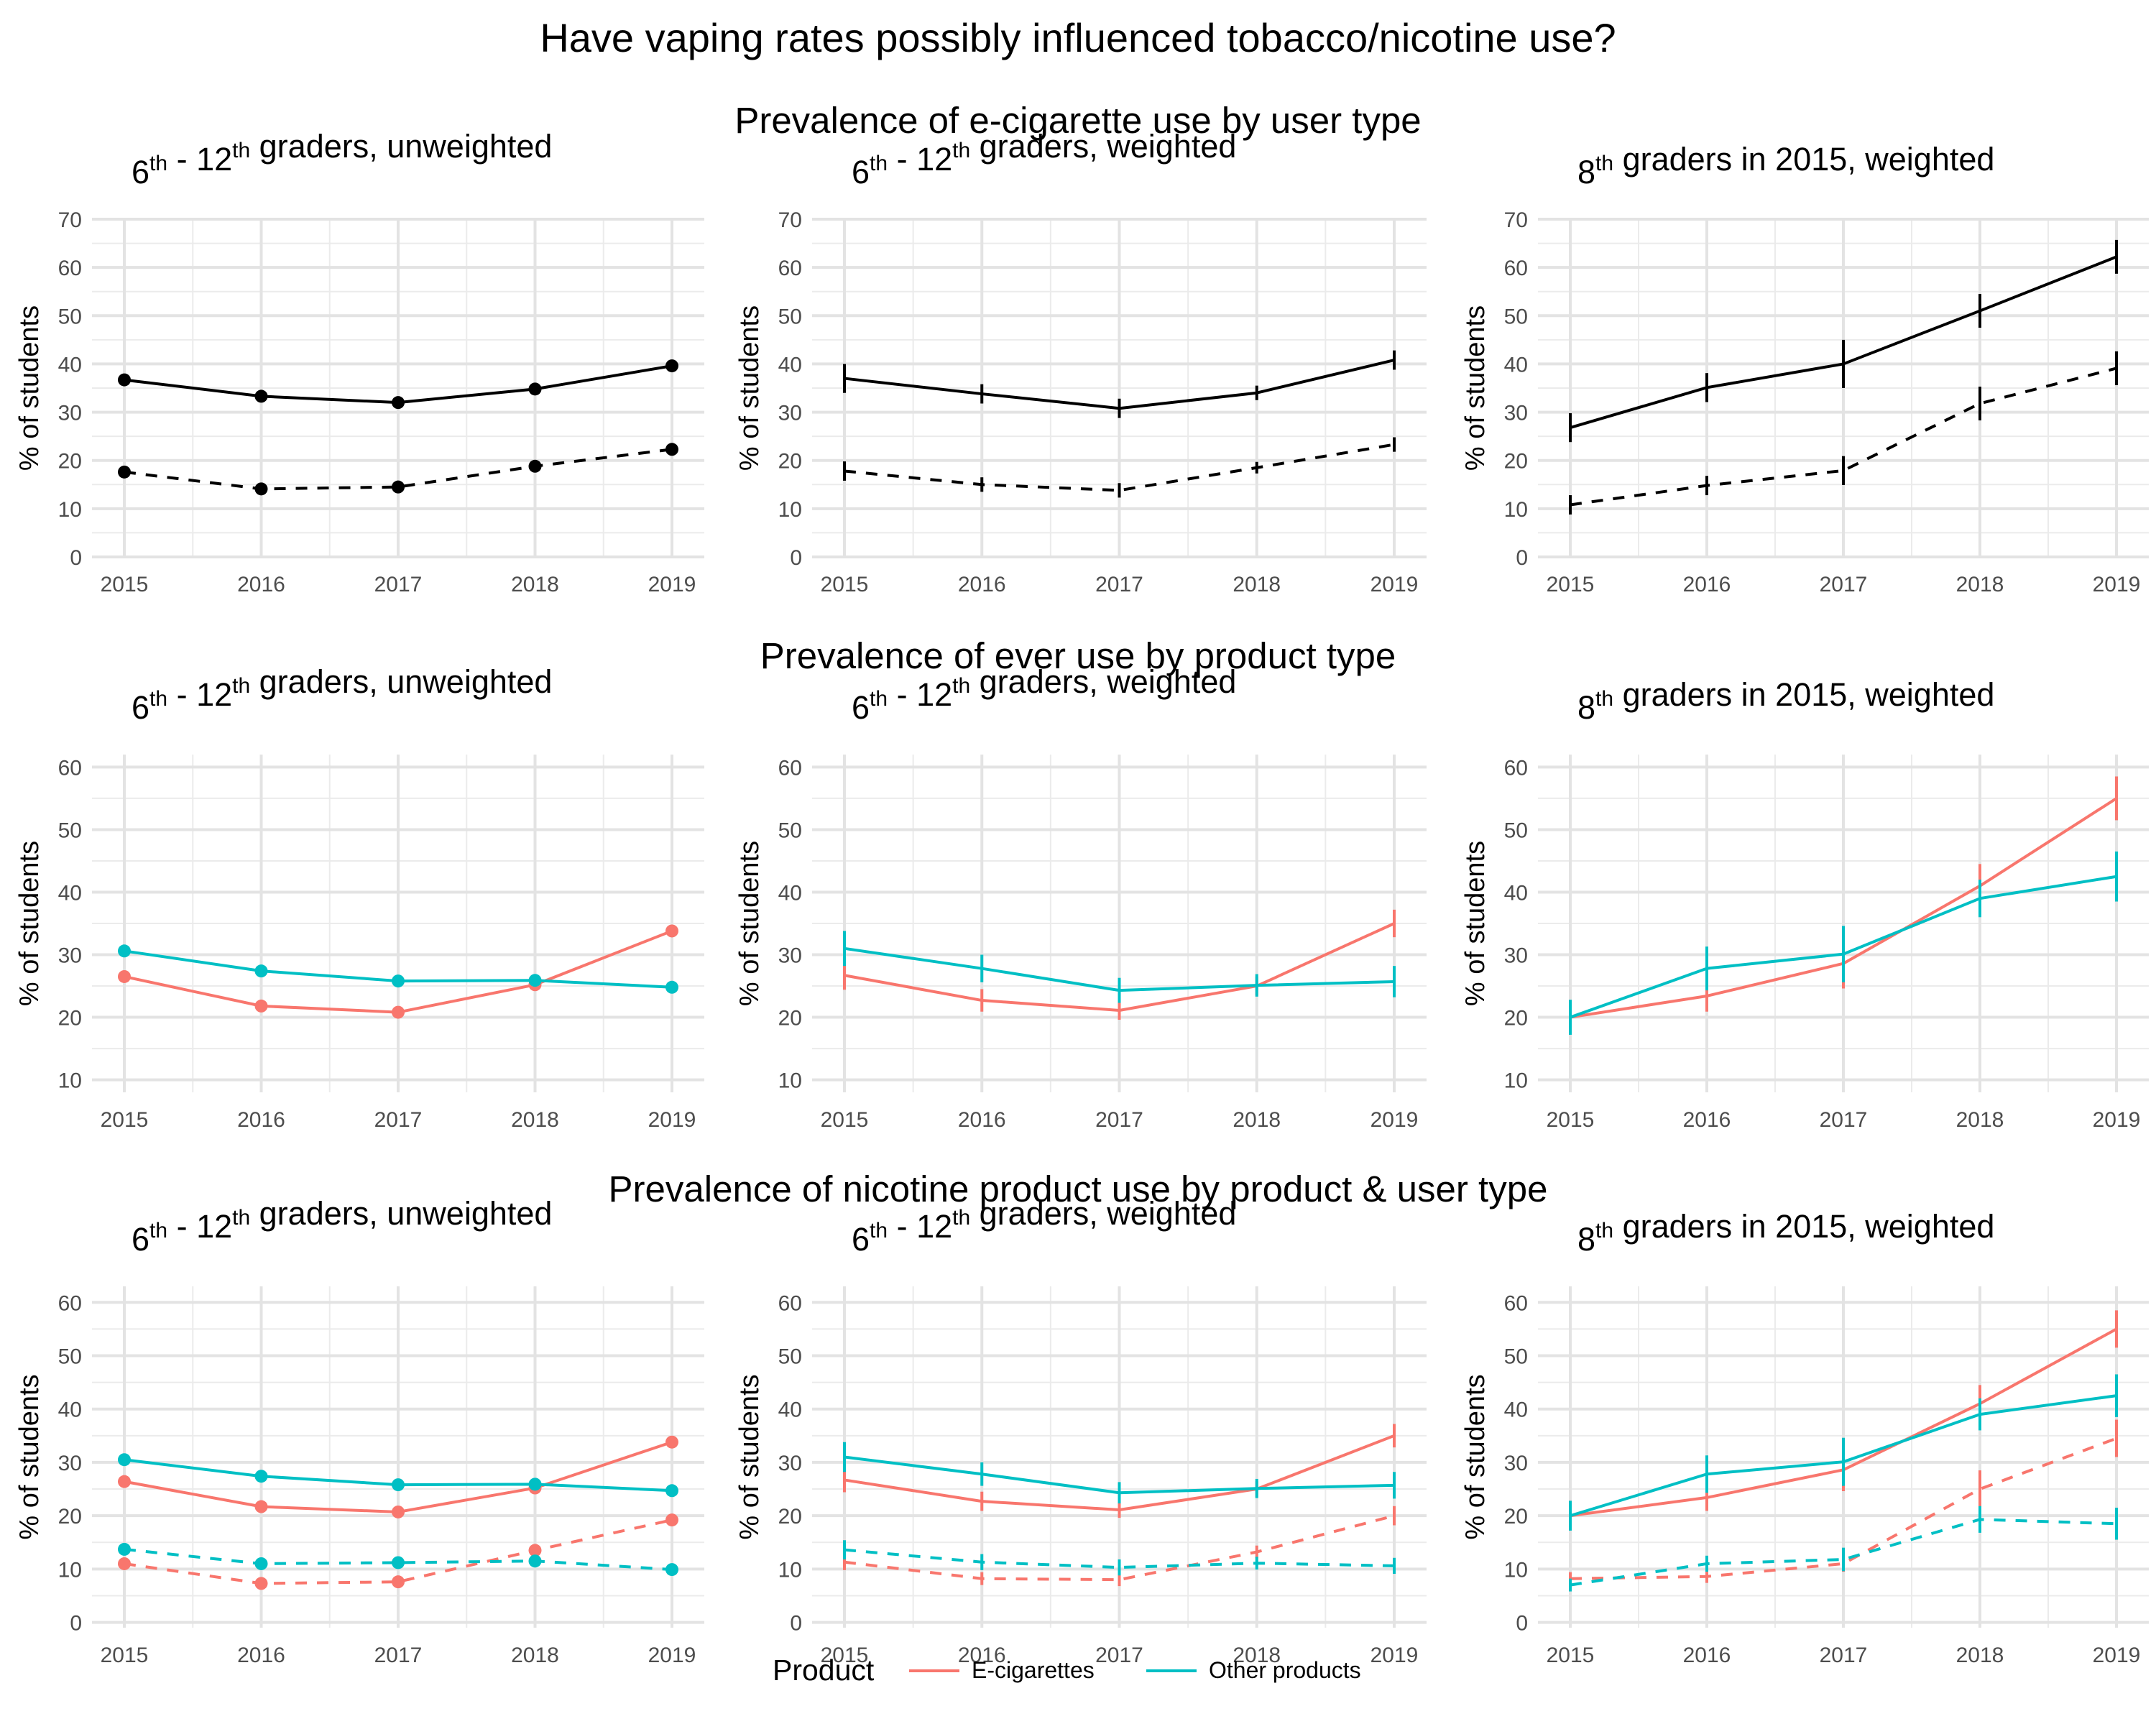  What do you see at coordinates (1844, 1552) in the screenshot?
I see `series-line-other-b` at bounding box center [1844, 1552].